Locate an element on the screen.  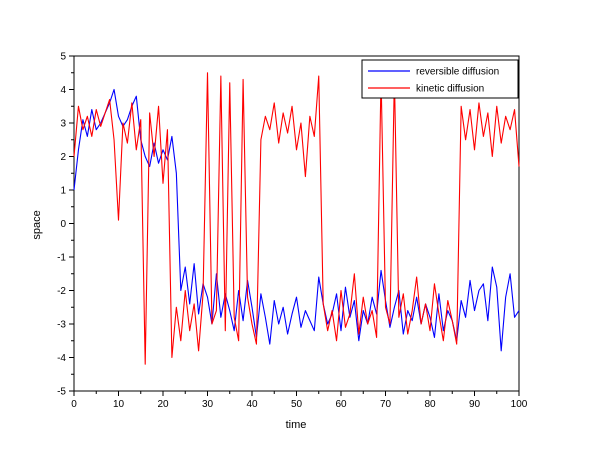
y-tick-label: -5 is located at coordinates (61, 392).